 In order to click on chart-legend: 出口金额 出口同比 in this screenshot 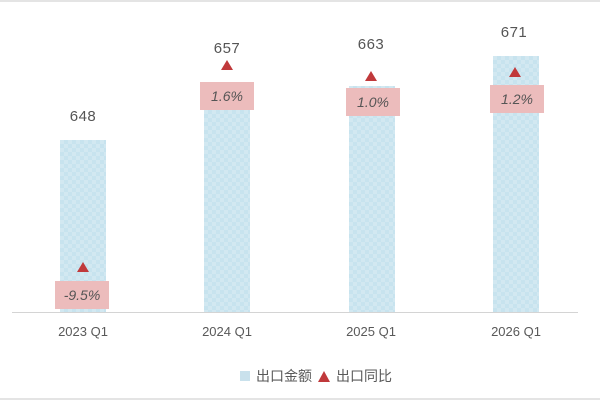, I will do `click(316, 376)`.